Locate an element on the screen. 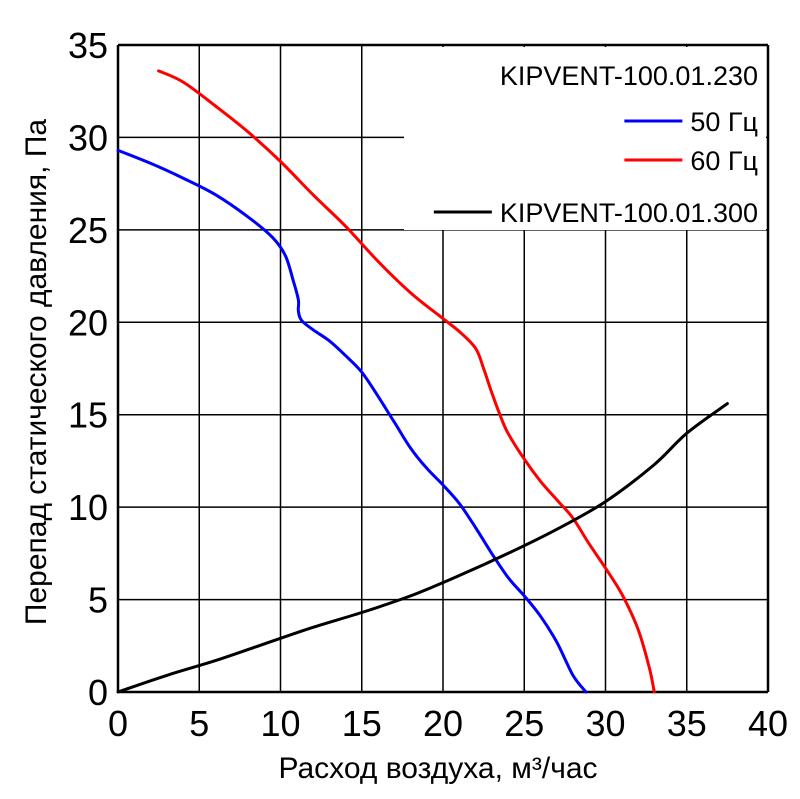  x-tick-label: 35 is located at coordinates (687, 723).